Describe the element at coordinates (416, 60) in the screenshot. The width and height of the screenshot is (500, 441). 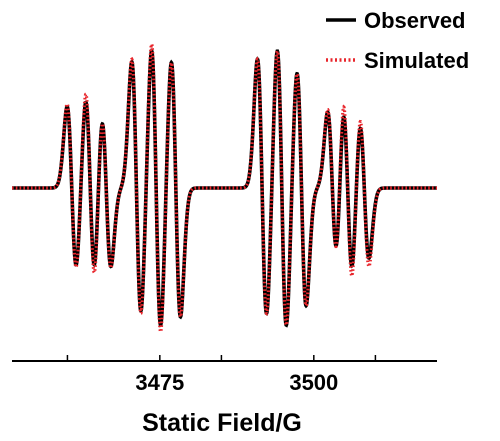
I see `legend-simulated-label: Simulated` at that location.